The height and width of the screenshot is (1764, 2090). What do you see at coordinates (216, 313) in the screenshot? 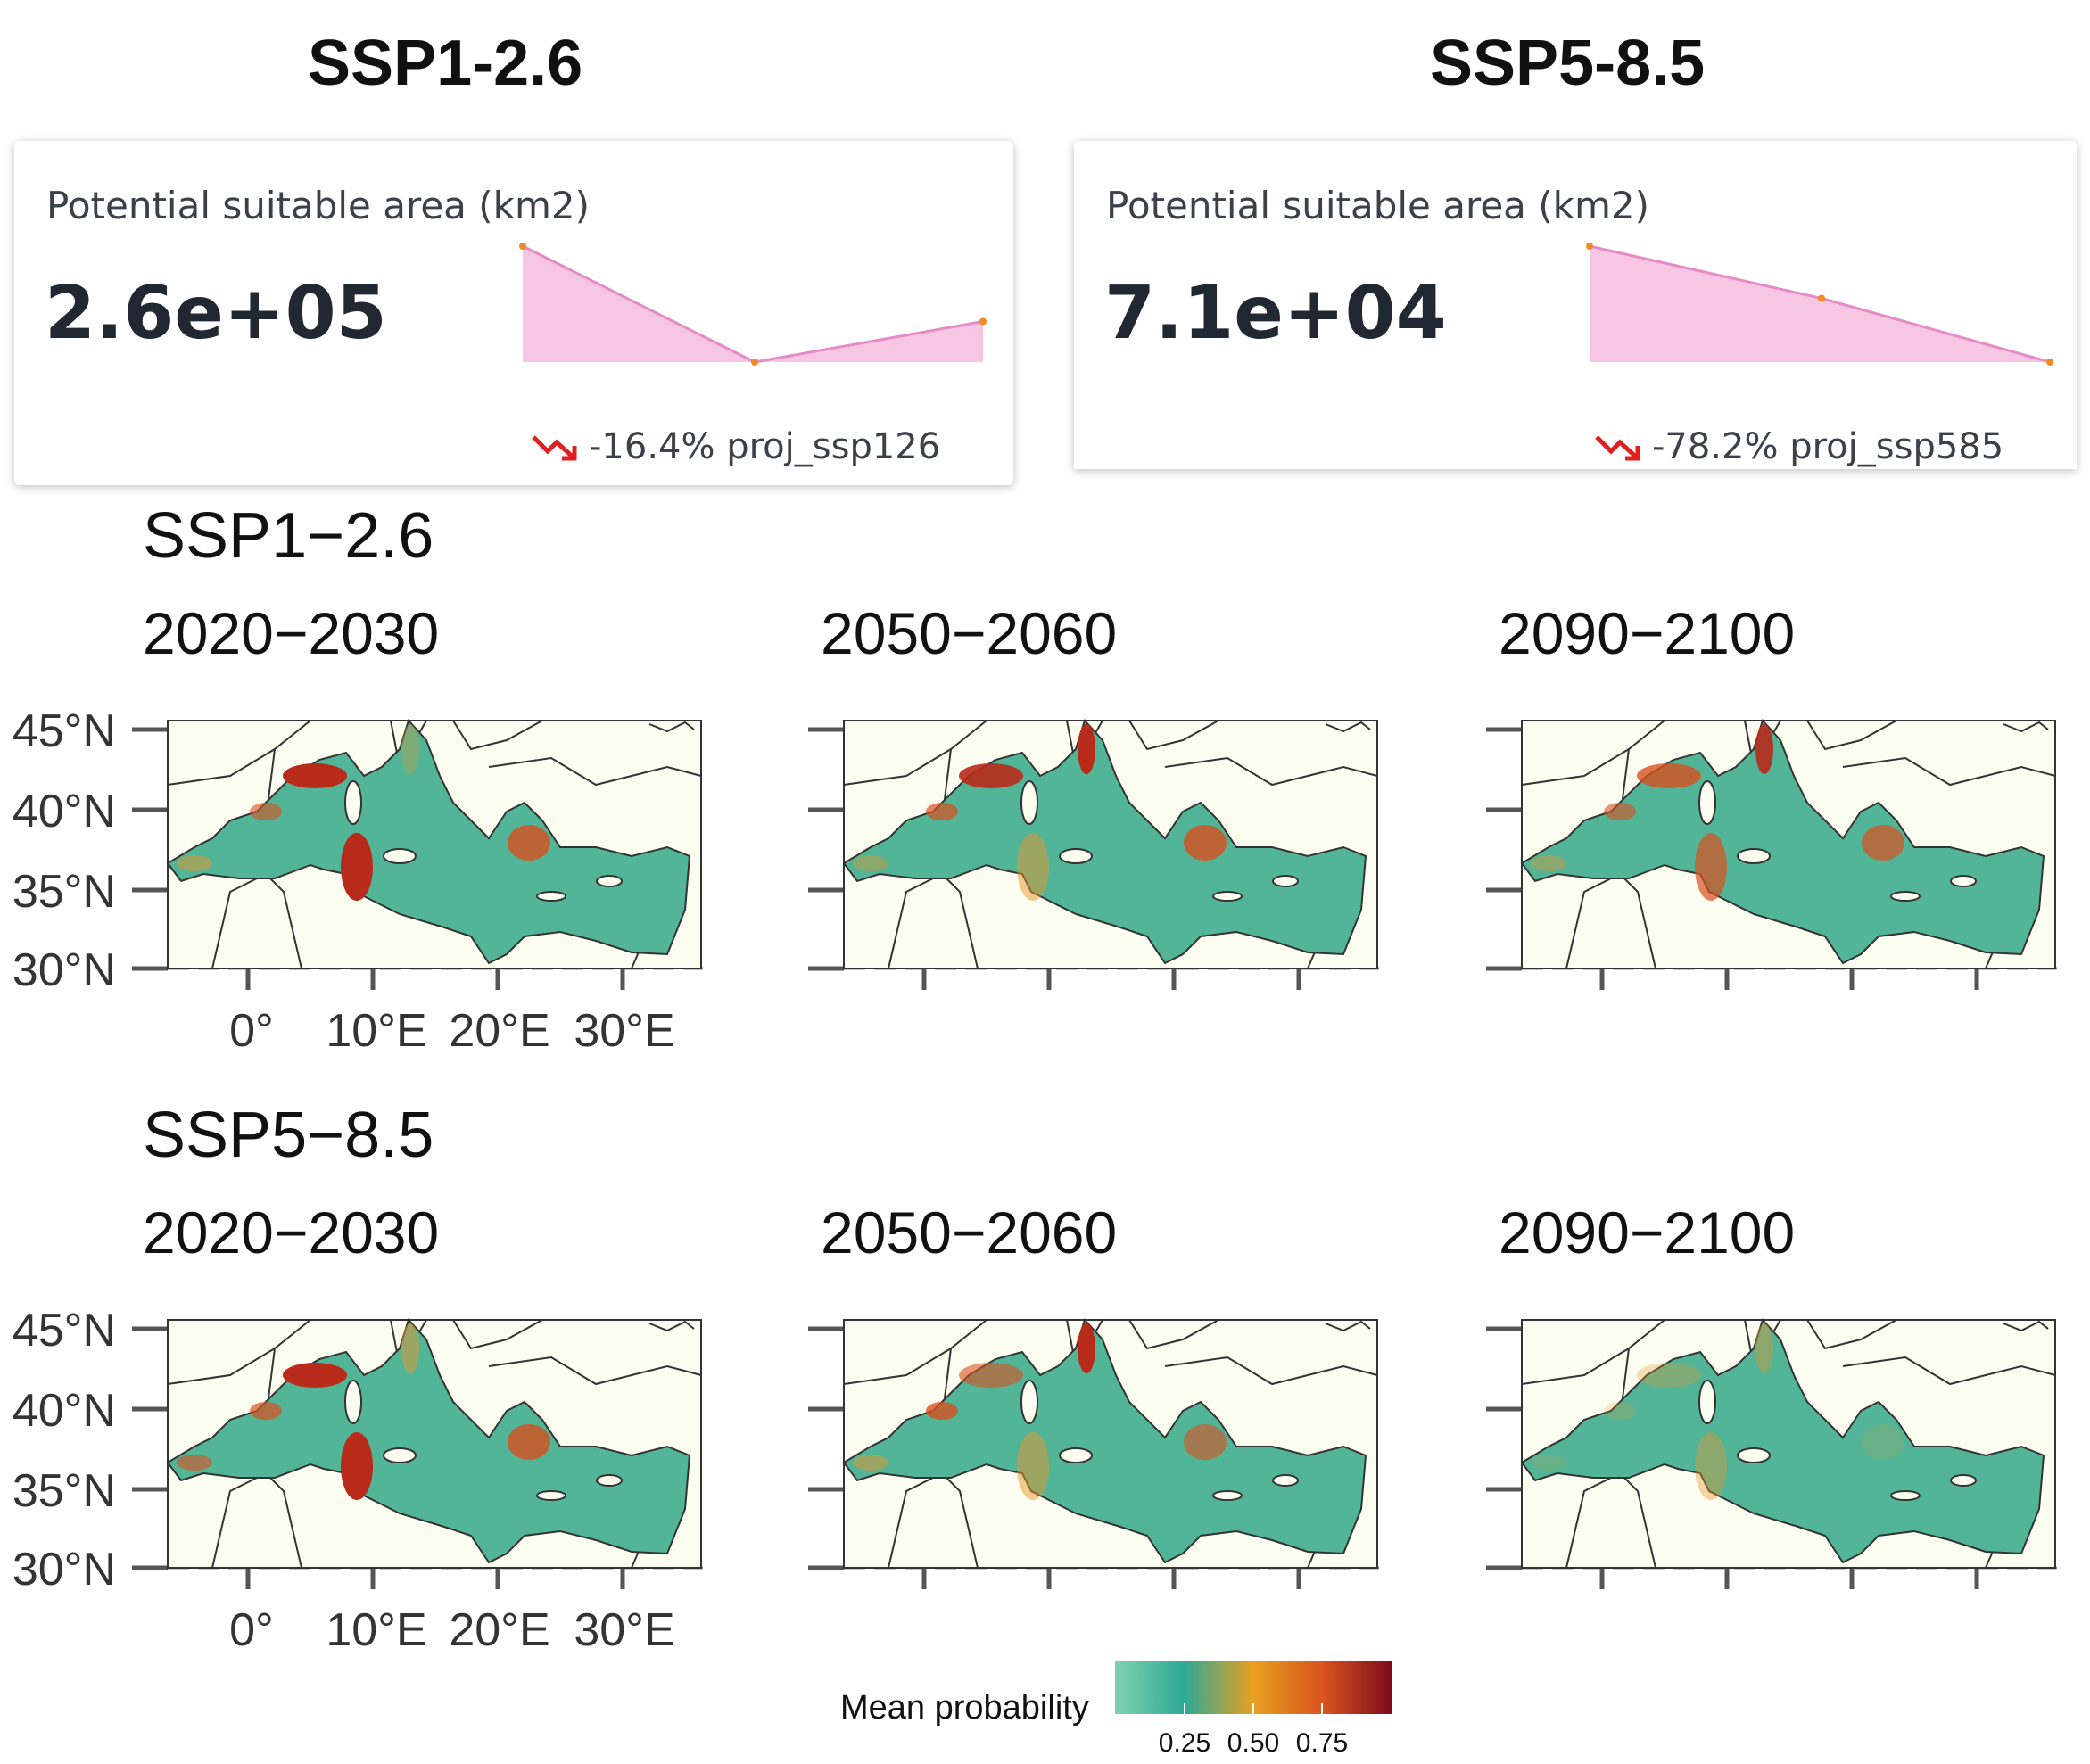
I see `metric-value: 2.6e+05` at bounding box center [216, 313].